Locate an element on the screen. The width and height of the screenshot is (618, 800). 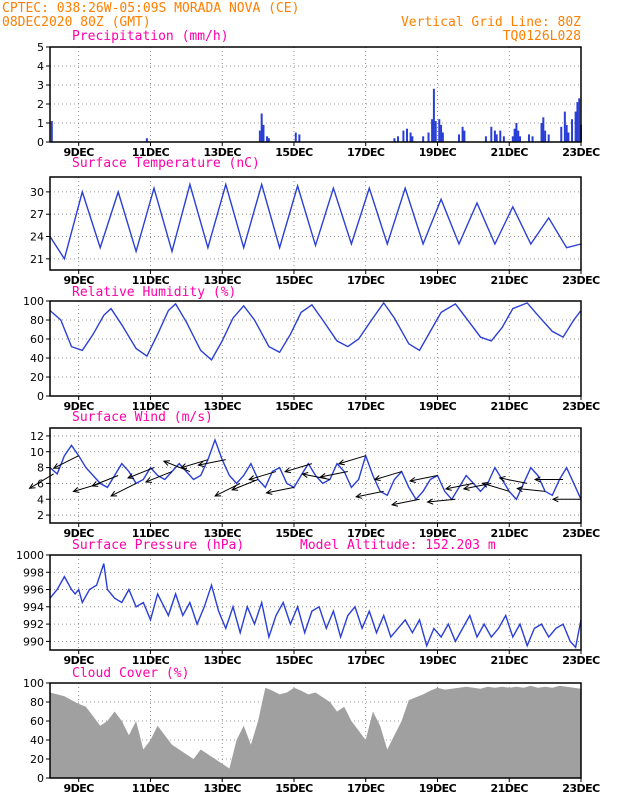
ytick-label: 5 is located at coordinates (40, 47).